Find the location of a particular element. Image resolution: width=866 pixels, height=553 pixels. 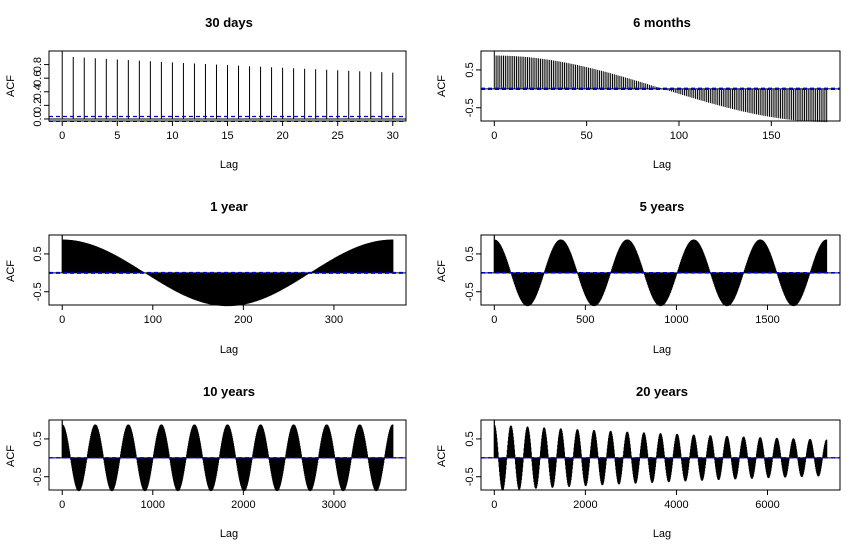

x-axis: 0 500 1000 1500 is located at coordinates (635, 315).